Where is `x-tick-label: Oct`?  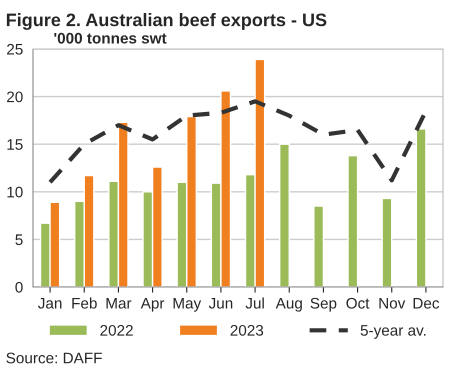 x-tick-label: Oct is located at coordinates (358, 303).